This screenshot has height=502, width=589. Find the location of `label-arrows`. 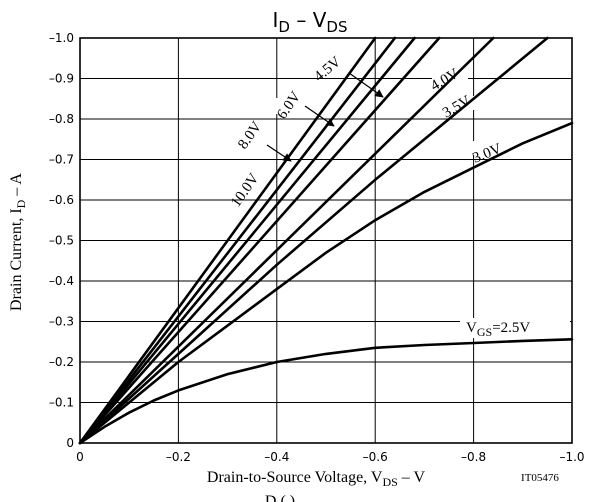

label-arrows is located at coordinates (325, 117).